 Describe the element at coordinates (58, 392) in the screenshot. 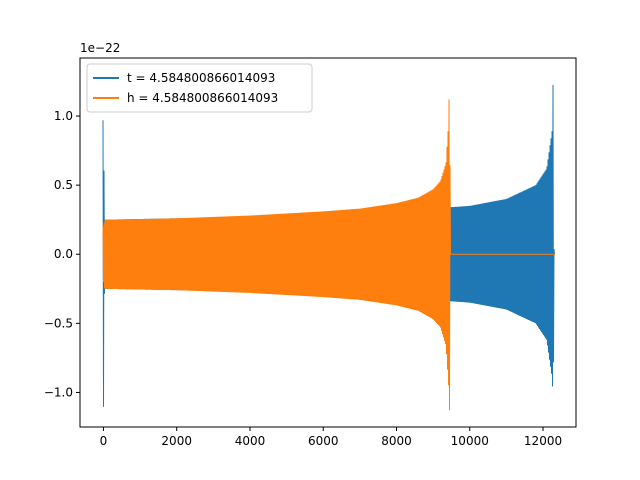

I see `y-tick-label: −1.0` at that location.